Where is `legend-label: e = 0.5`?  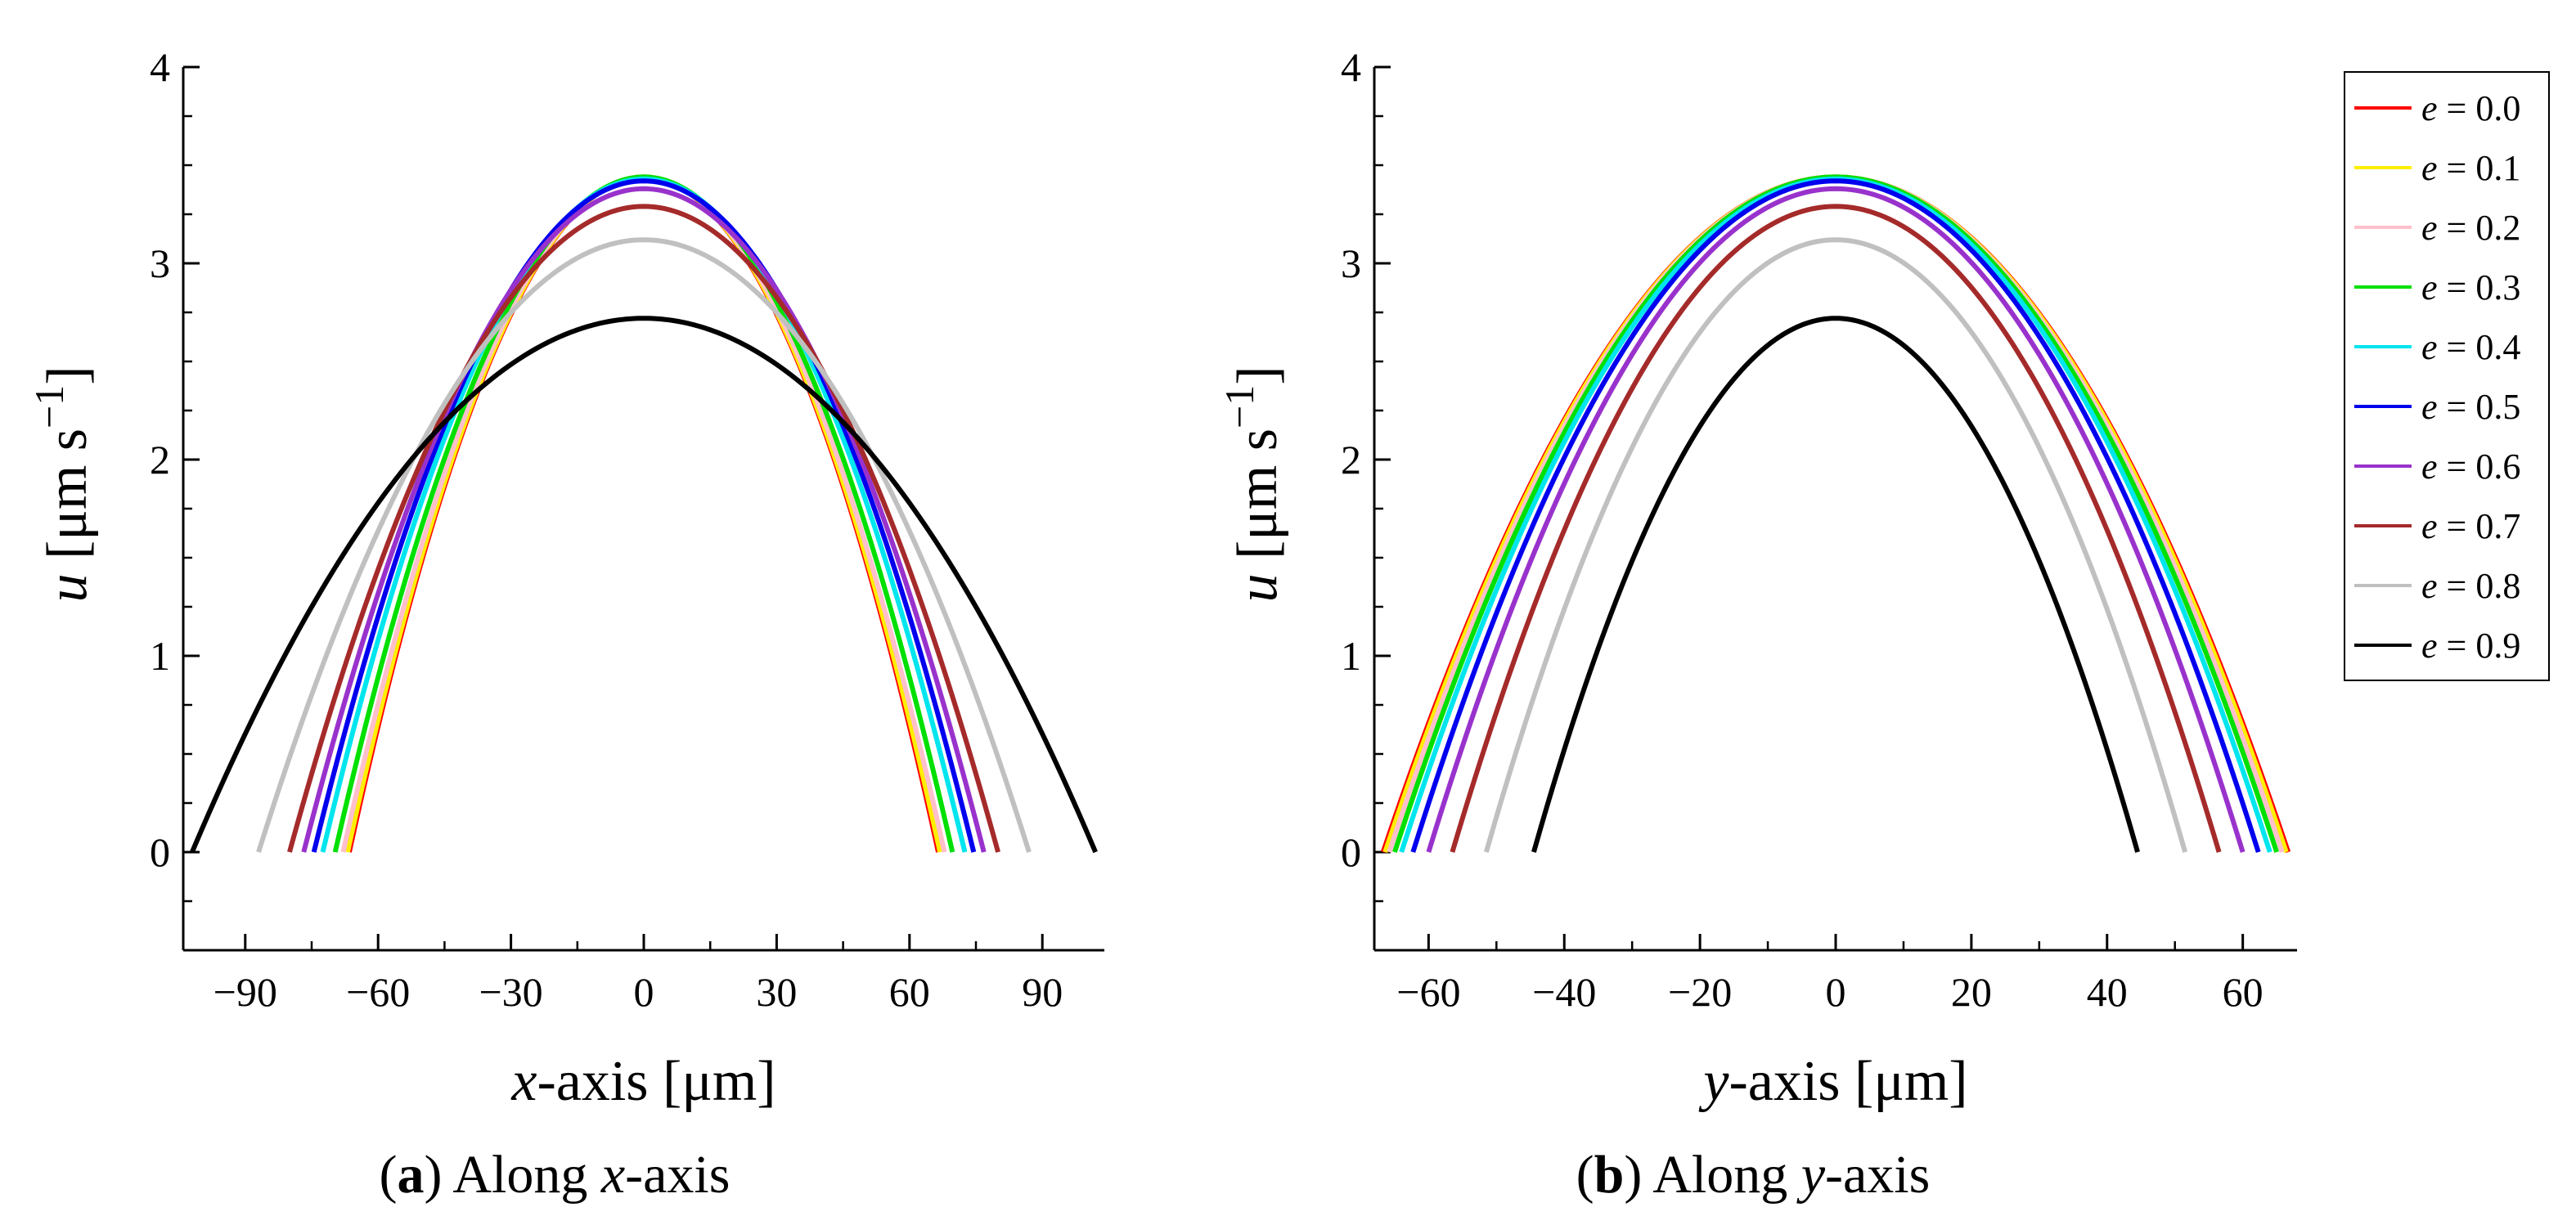
legend-label: e = 0.5 is located at coordinates (2470, 407).